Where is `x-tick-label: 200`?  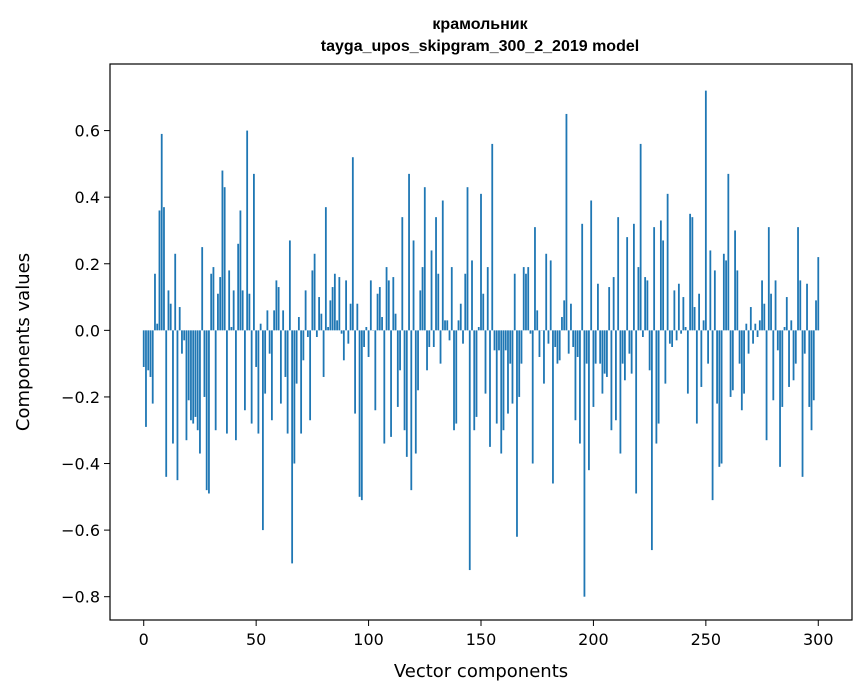 x-tick-label: 200 is located at coordinates (593, 639).